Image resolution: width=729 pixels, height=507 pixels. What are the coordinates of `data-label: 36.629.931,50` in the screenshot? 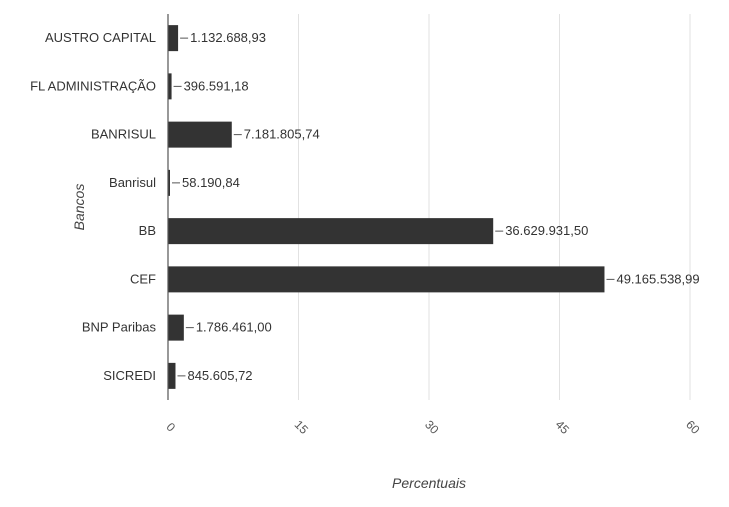 It's located at (546, 230).